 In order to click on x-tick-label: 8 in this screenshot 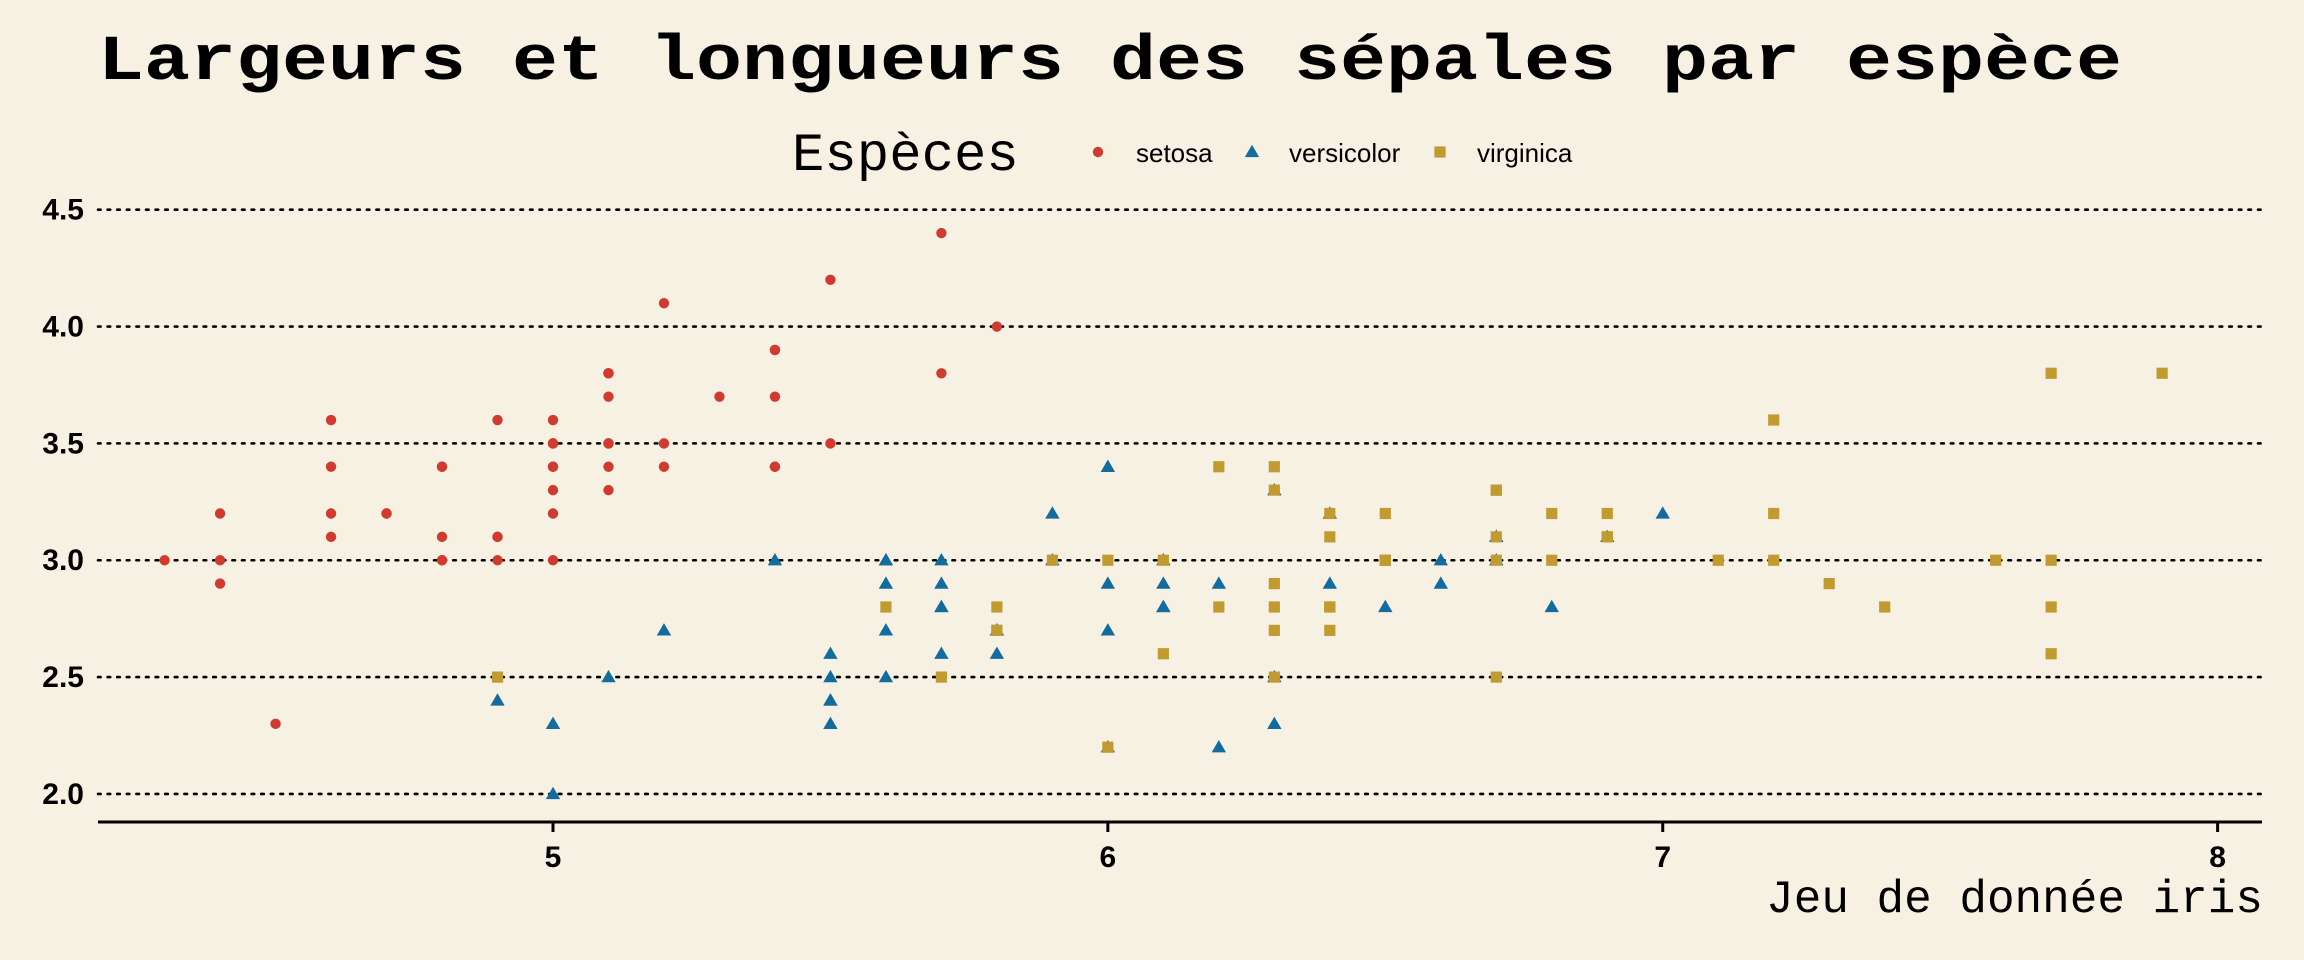, I will do `click(2217, 857)`.